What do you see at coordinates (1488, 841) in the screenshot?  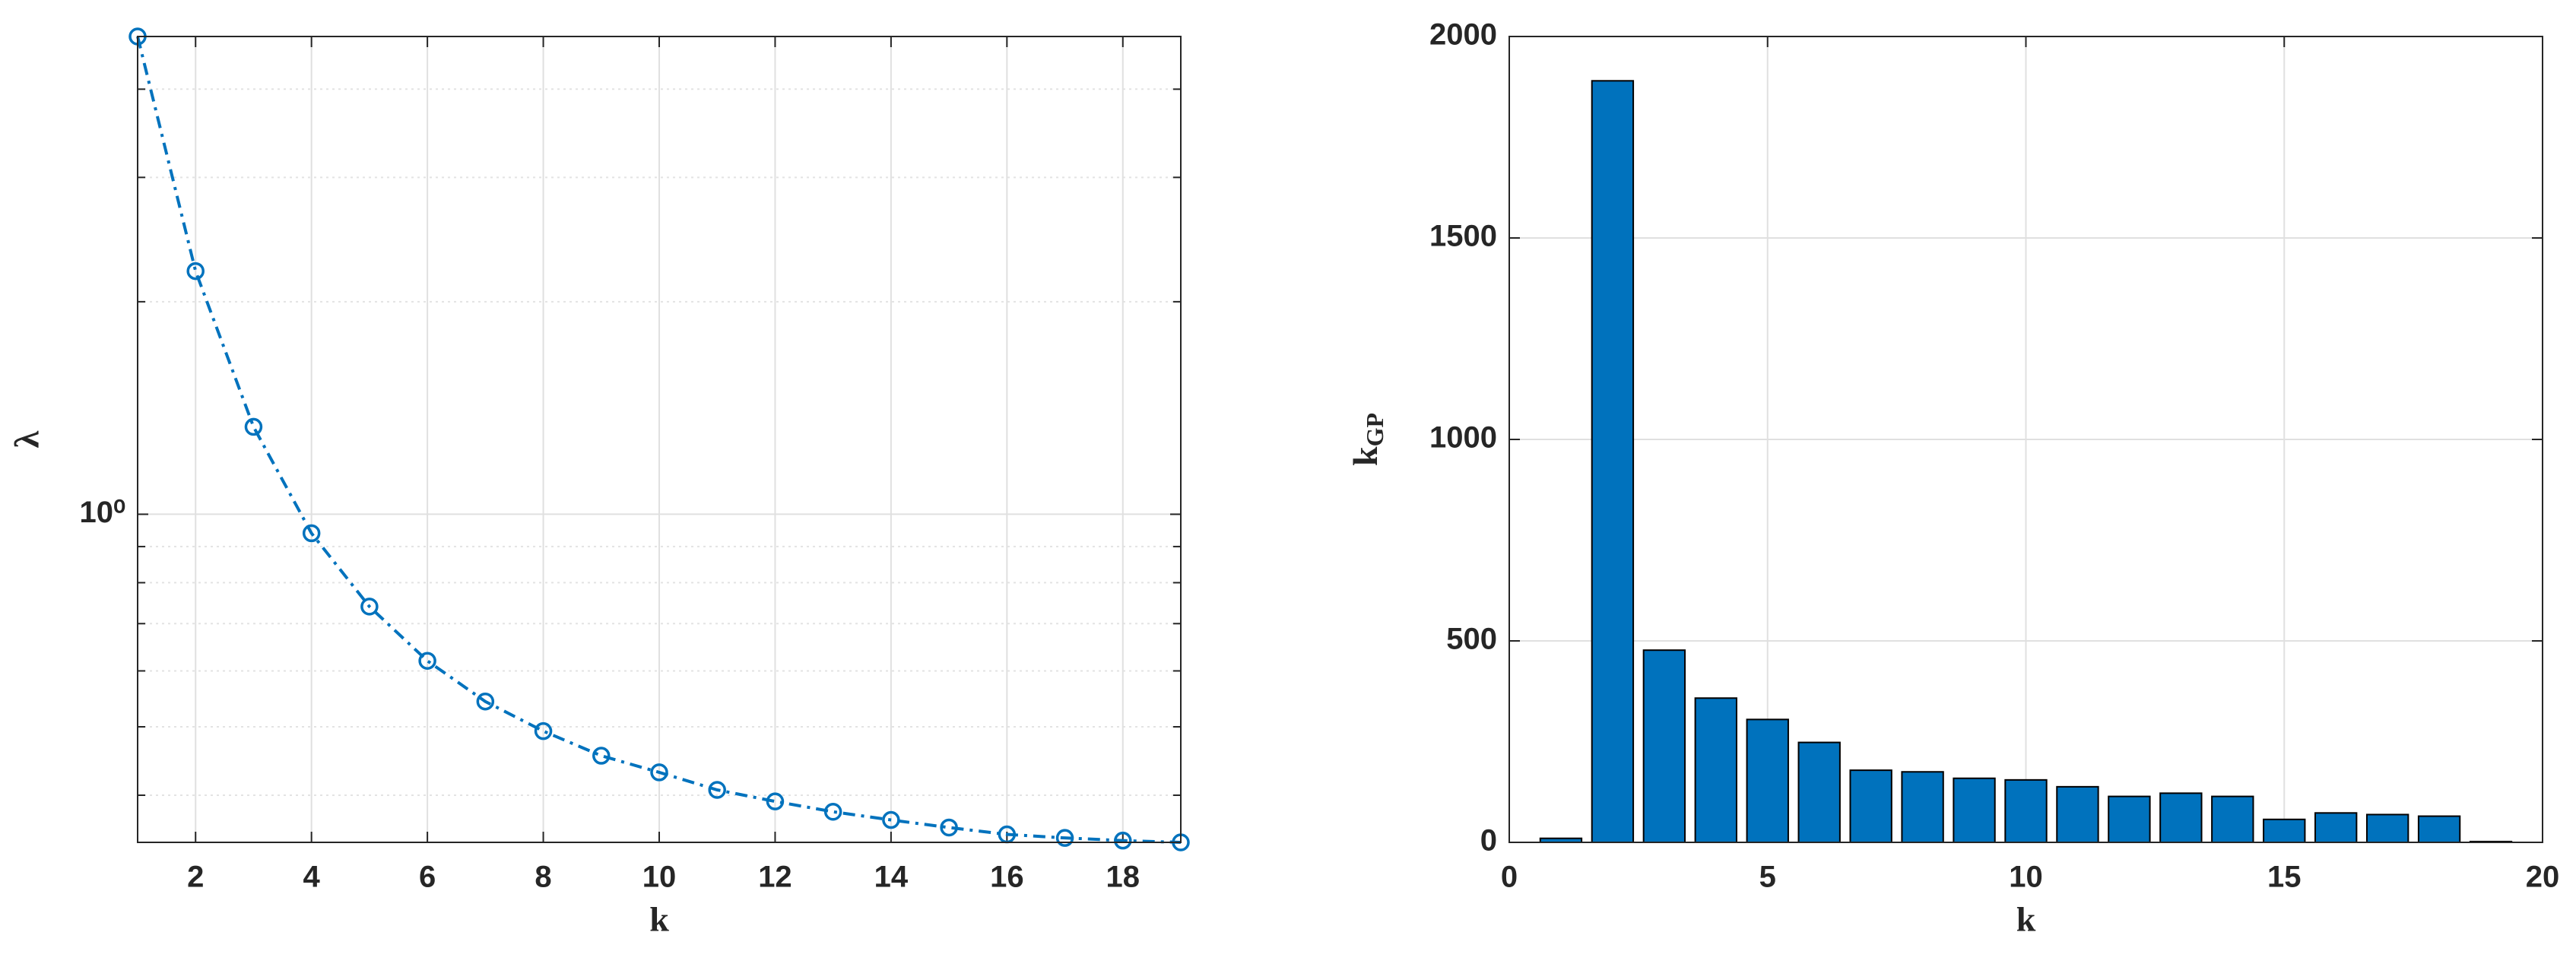 I see `y-tick-label: 0` at bounding box center [1488, 841].